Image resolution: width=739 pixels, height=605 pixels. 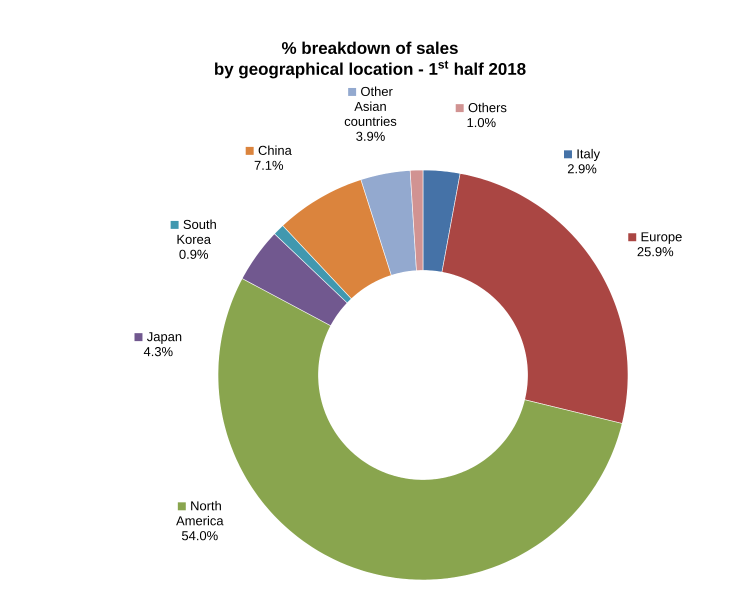 What do you see at coordinates (589, 154) in the screenshot?
I see `legend-label: Italy` at bounding box center [589, 154].